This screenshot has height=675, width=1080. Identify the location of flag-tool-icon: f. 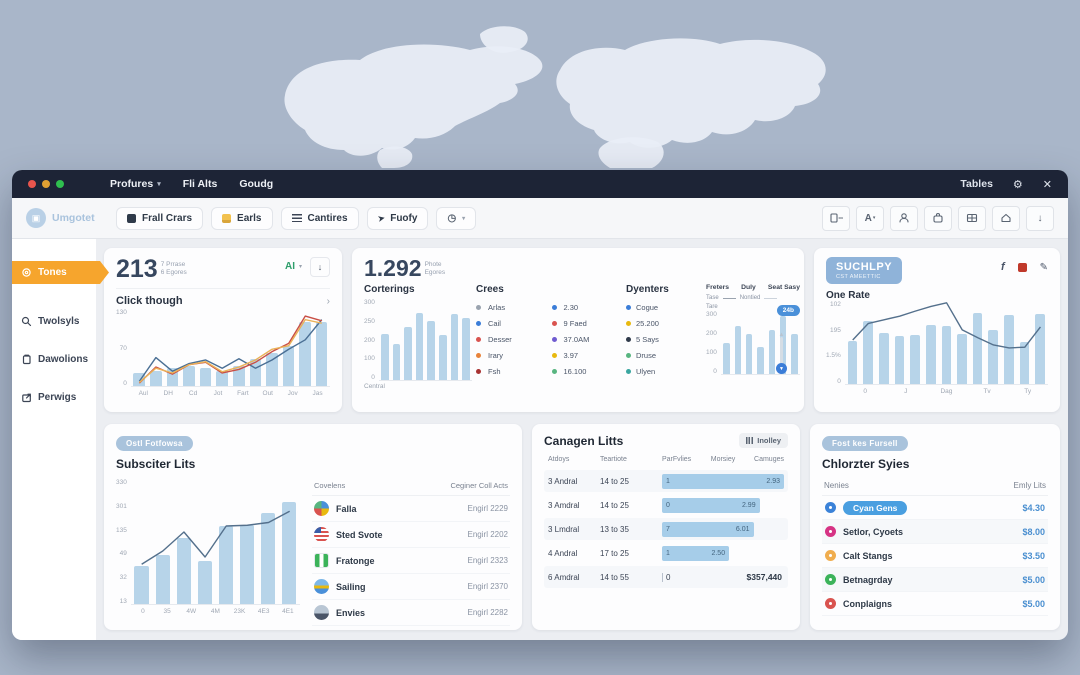
(1002, 267).